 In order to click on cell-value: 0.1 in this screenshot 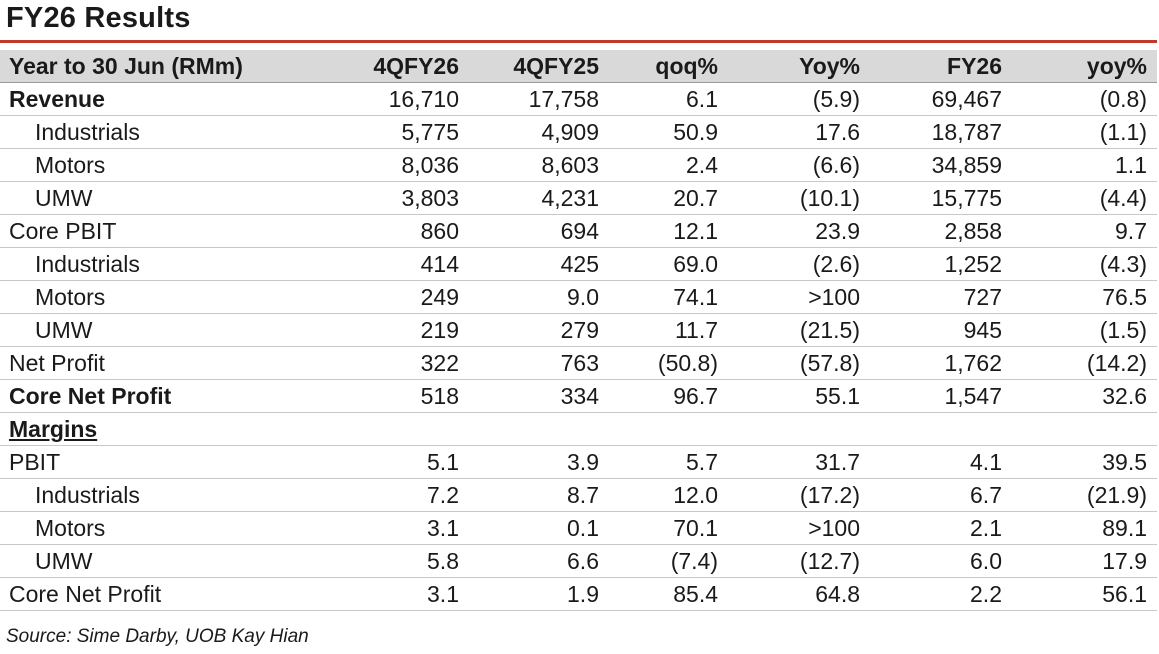, I will do `click(539, 528)`.